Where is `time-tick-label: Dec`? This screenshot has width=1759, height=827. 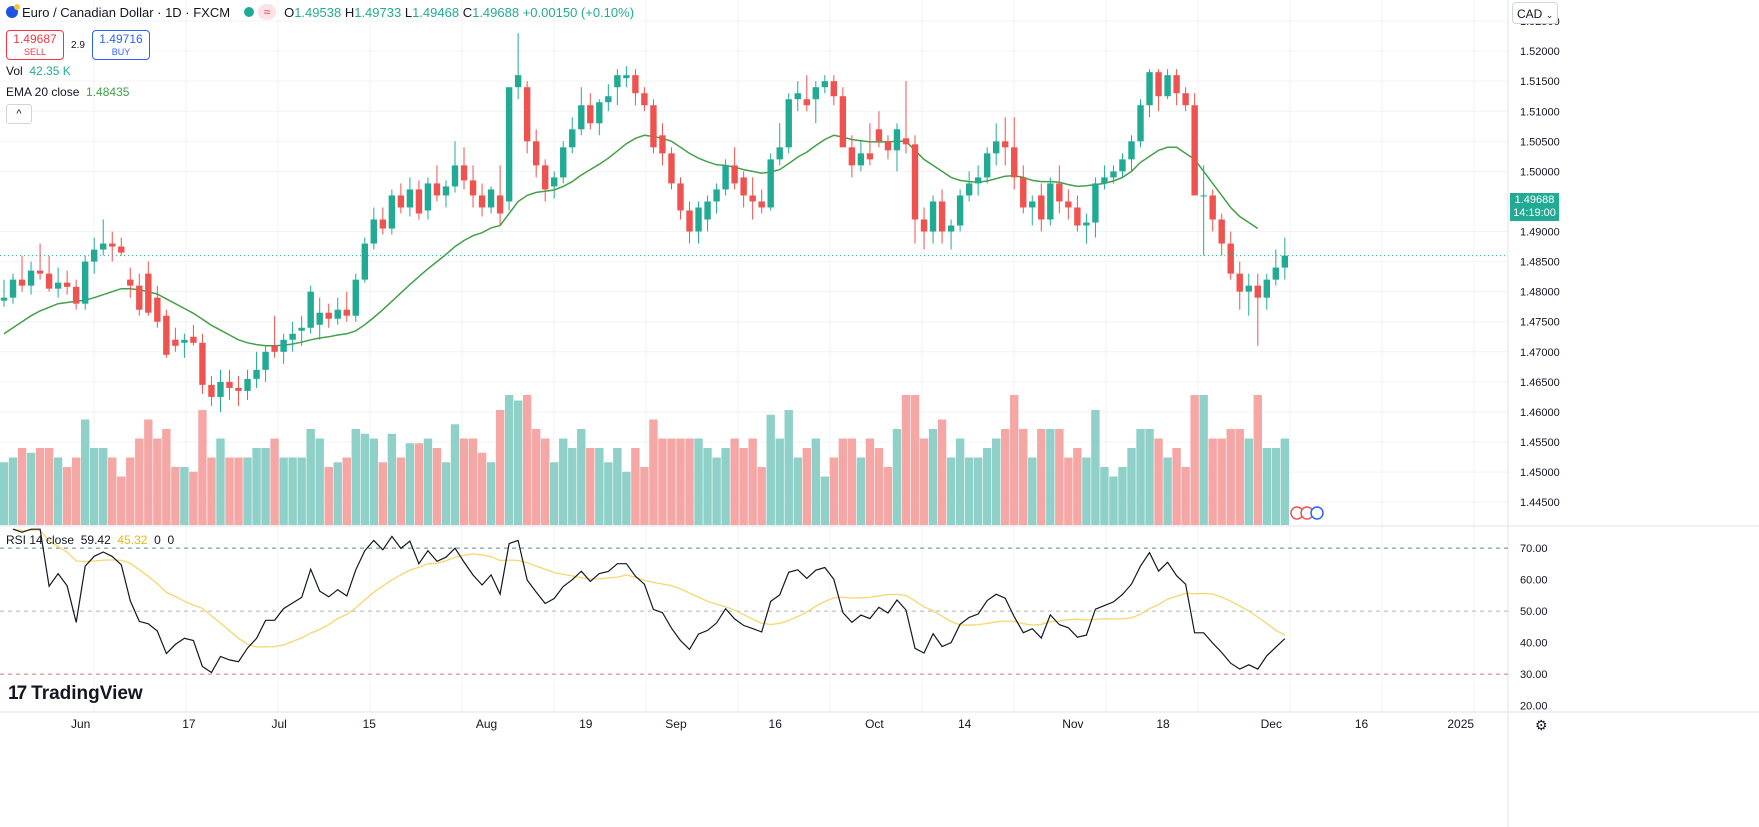 time-tick-label: Dec is located at coordinates (1271, 724).